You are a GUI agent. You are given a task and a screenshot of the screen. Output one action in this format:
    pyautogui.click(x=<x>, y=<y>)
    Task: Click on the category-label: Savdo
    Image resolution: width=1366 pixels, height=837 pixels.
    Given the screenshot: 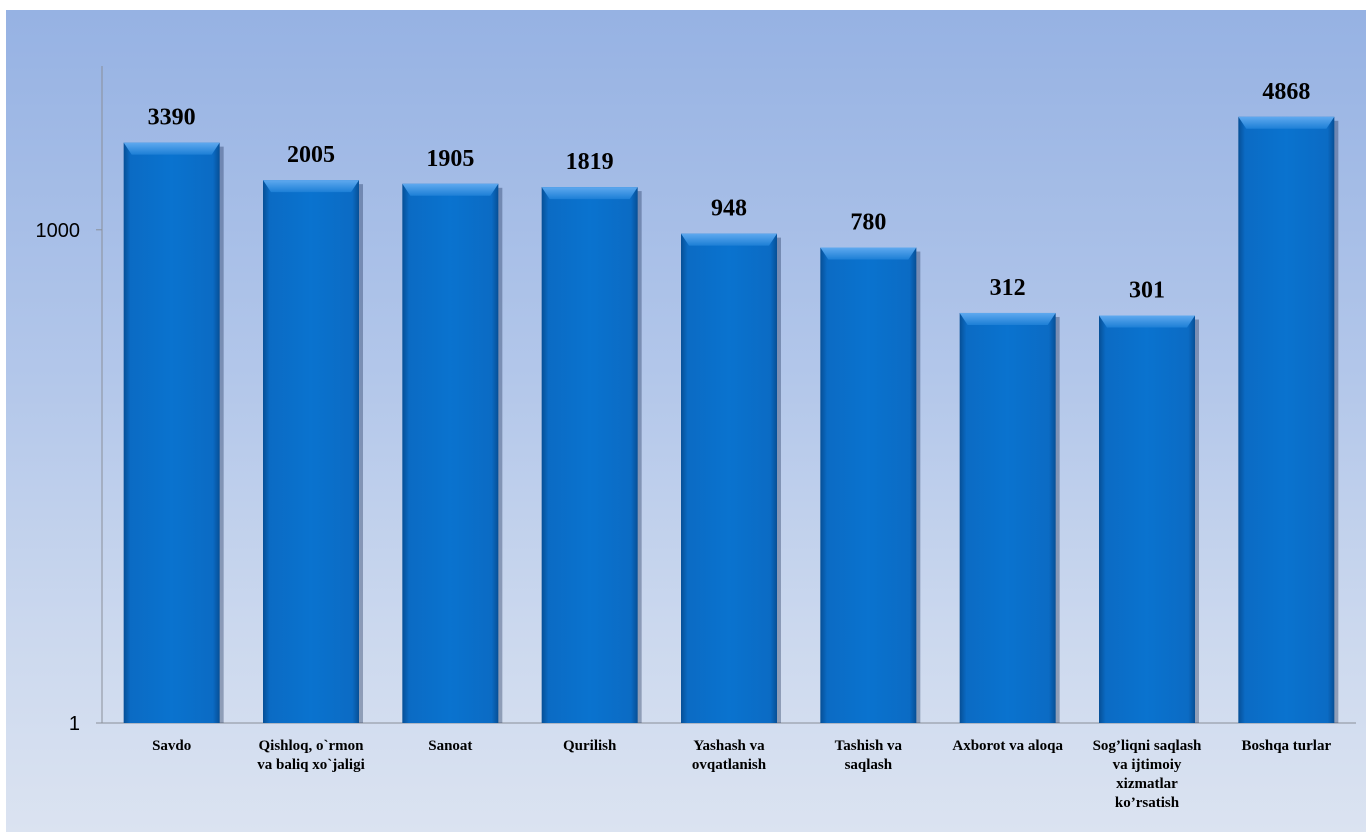 What is the action you would take?
    pyautogui.click(x=171, y=746)
    